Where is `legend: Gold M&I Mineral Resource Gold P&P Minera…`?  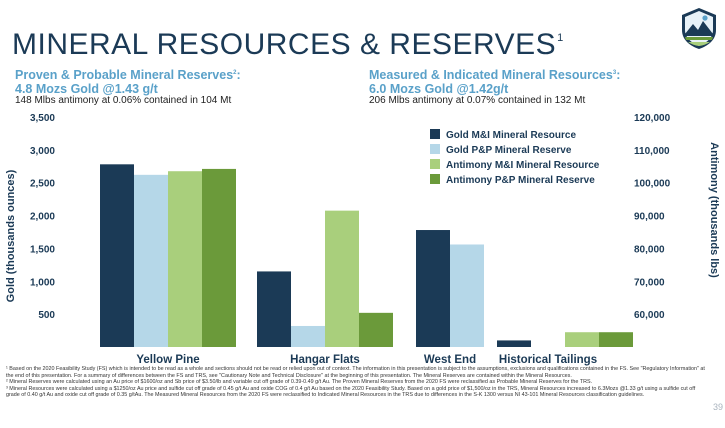
legend: Gold M&I Mineral Resource Gold P&P Minera… is located at coordinates (515, 157).